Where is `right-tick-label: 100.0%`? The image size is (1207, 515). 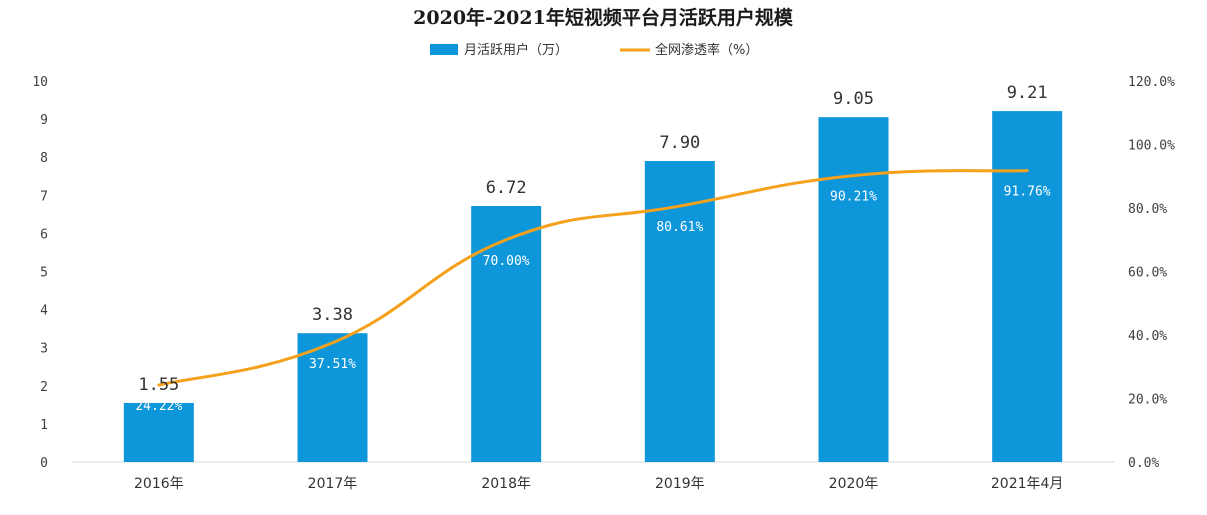
right-tick-label: 100.0% is located at coordinates (1151, 146).